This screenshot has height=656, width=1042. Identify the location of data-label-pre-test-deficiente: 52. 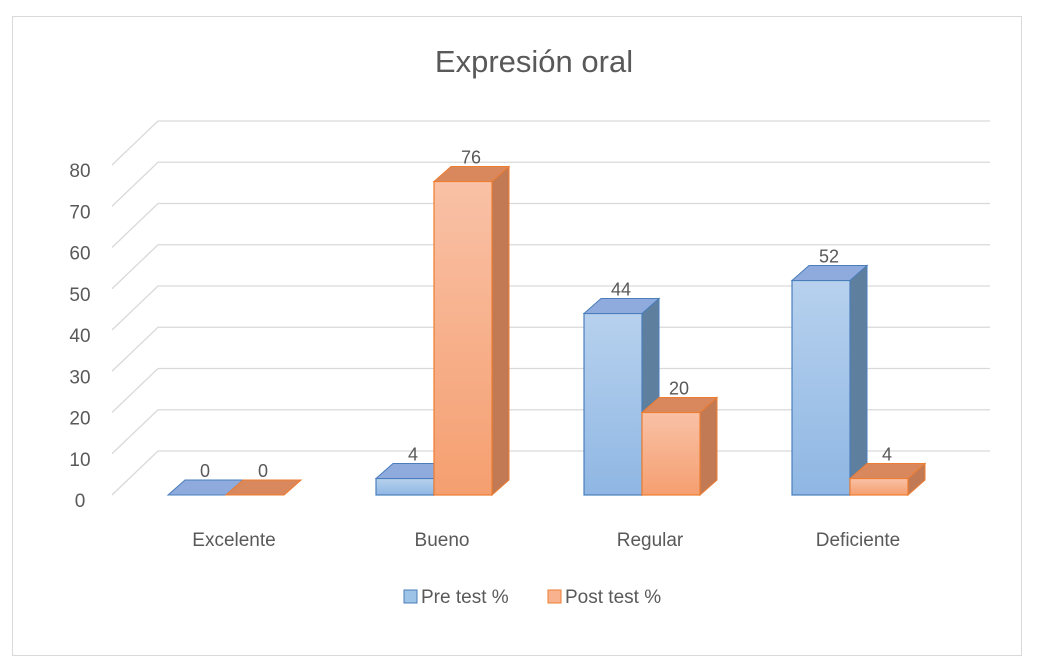
(829, 257).